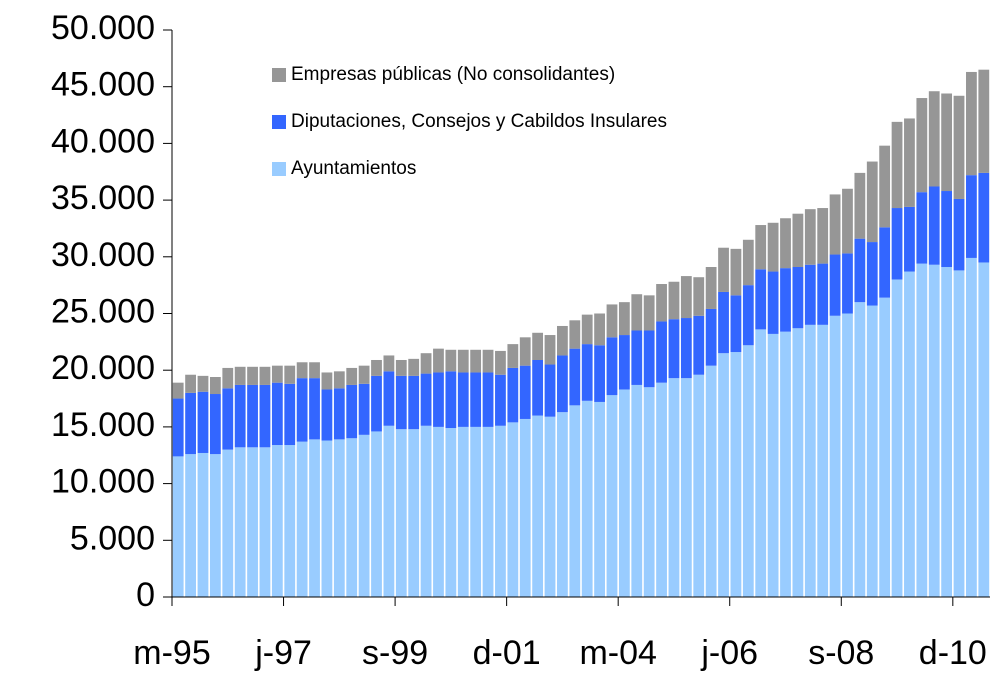  Describe the element at coordinates (507, 653) in the screenshot. I see `x-tick-label: d-01` at that location.